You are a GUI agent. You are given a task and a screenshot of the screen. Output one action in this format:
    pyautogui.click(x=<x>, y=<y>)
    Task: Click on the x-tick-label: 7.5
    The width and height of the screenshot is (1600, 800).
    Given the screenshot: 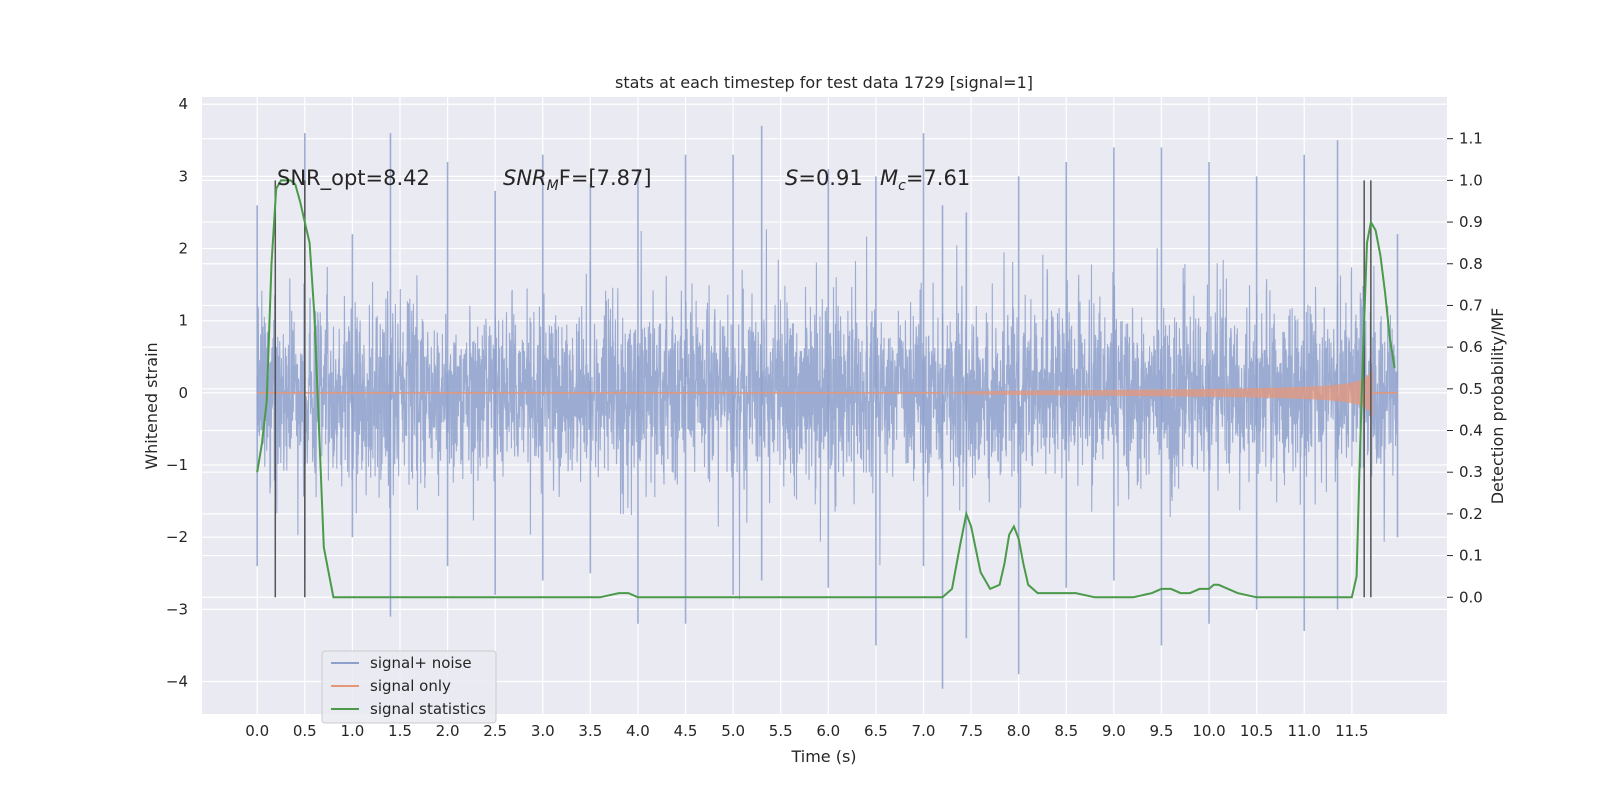 What is the action you would take?
    pyautogui.click(x=971, y=731)
    